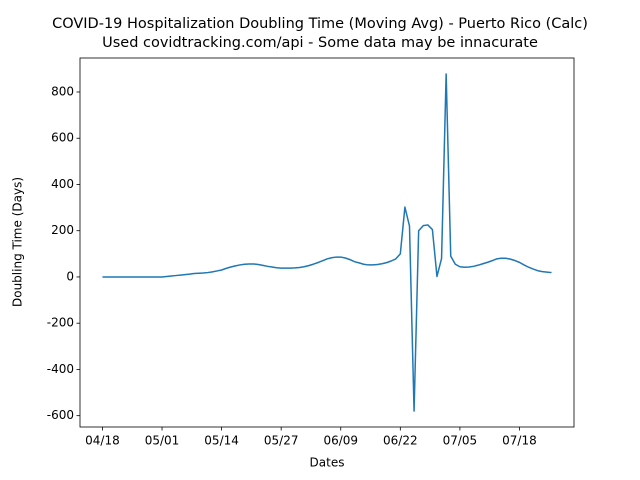  Describe the element at coordinates (62, 230) in the screenshot. I see `y-tick-label: 200` at that location.